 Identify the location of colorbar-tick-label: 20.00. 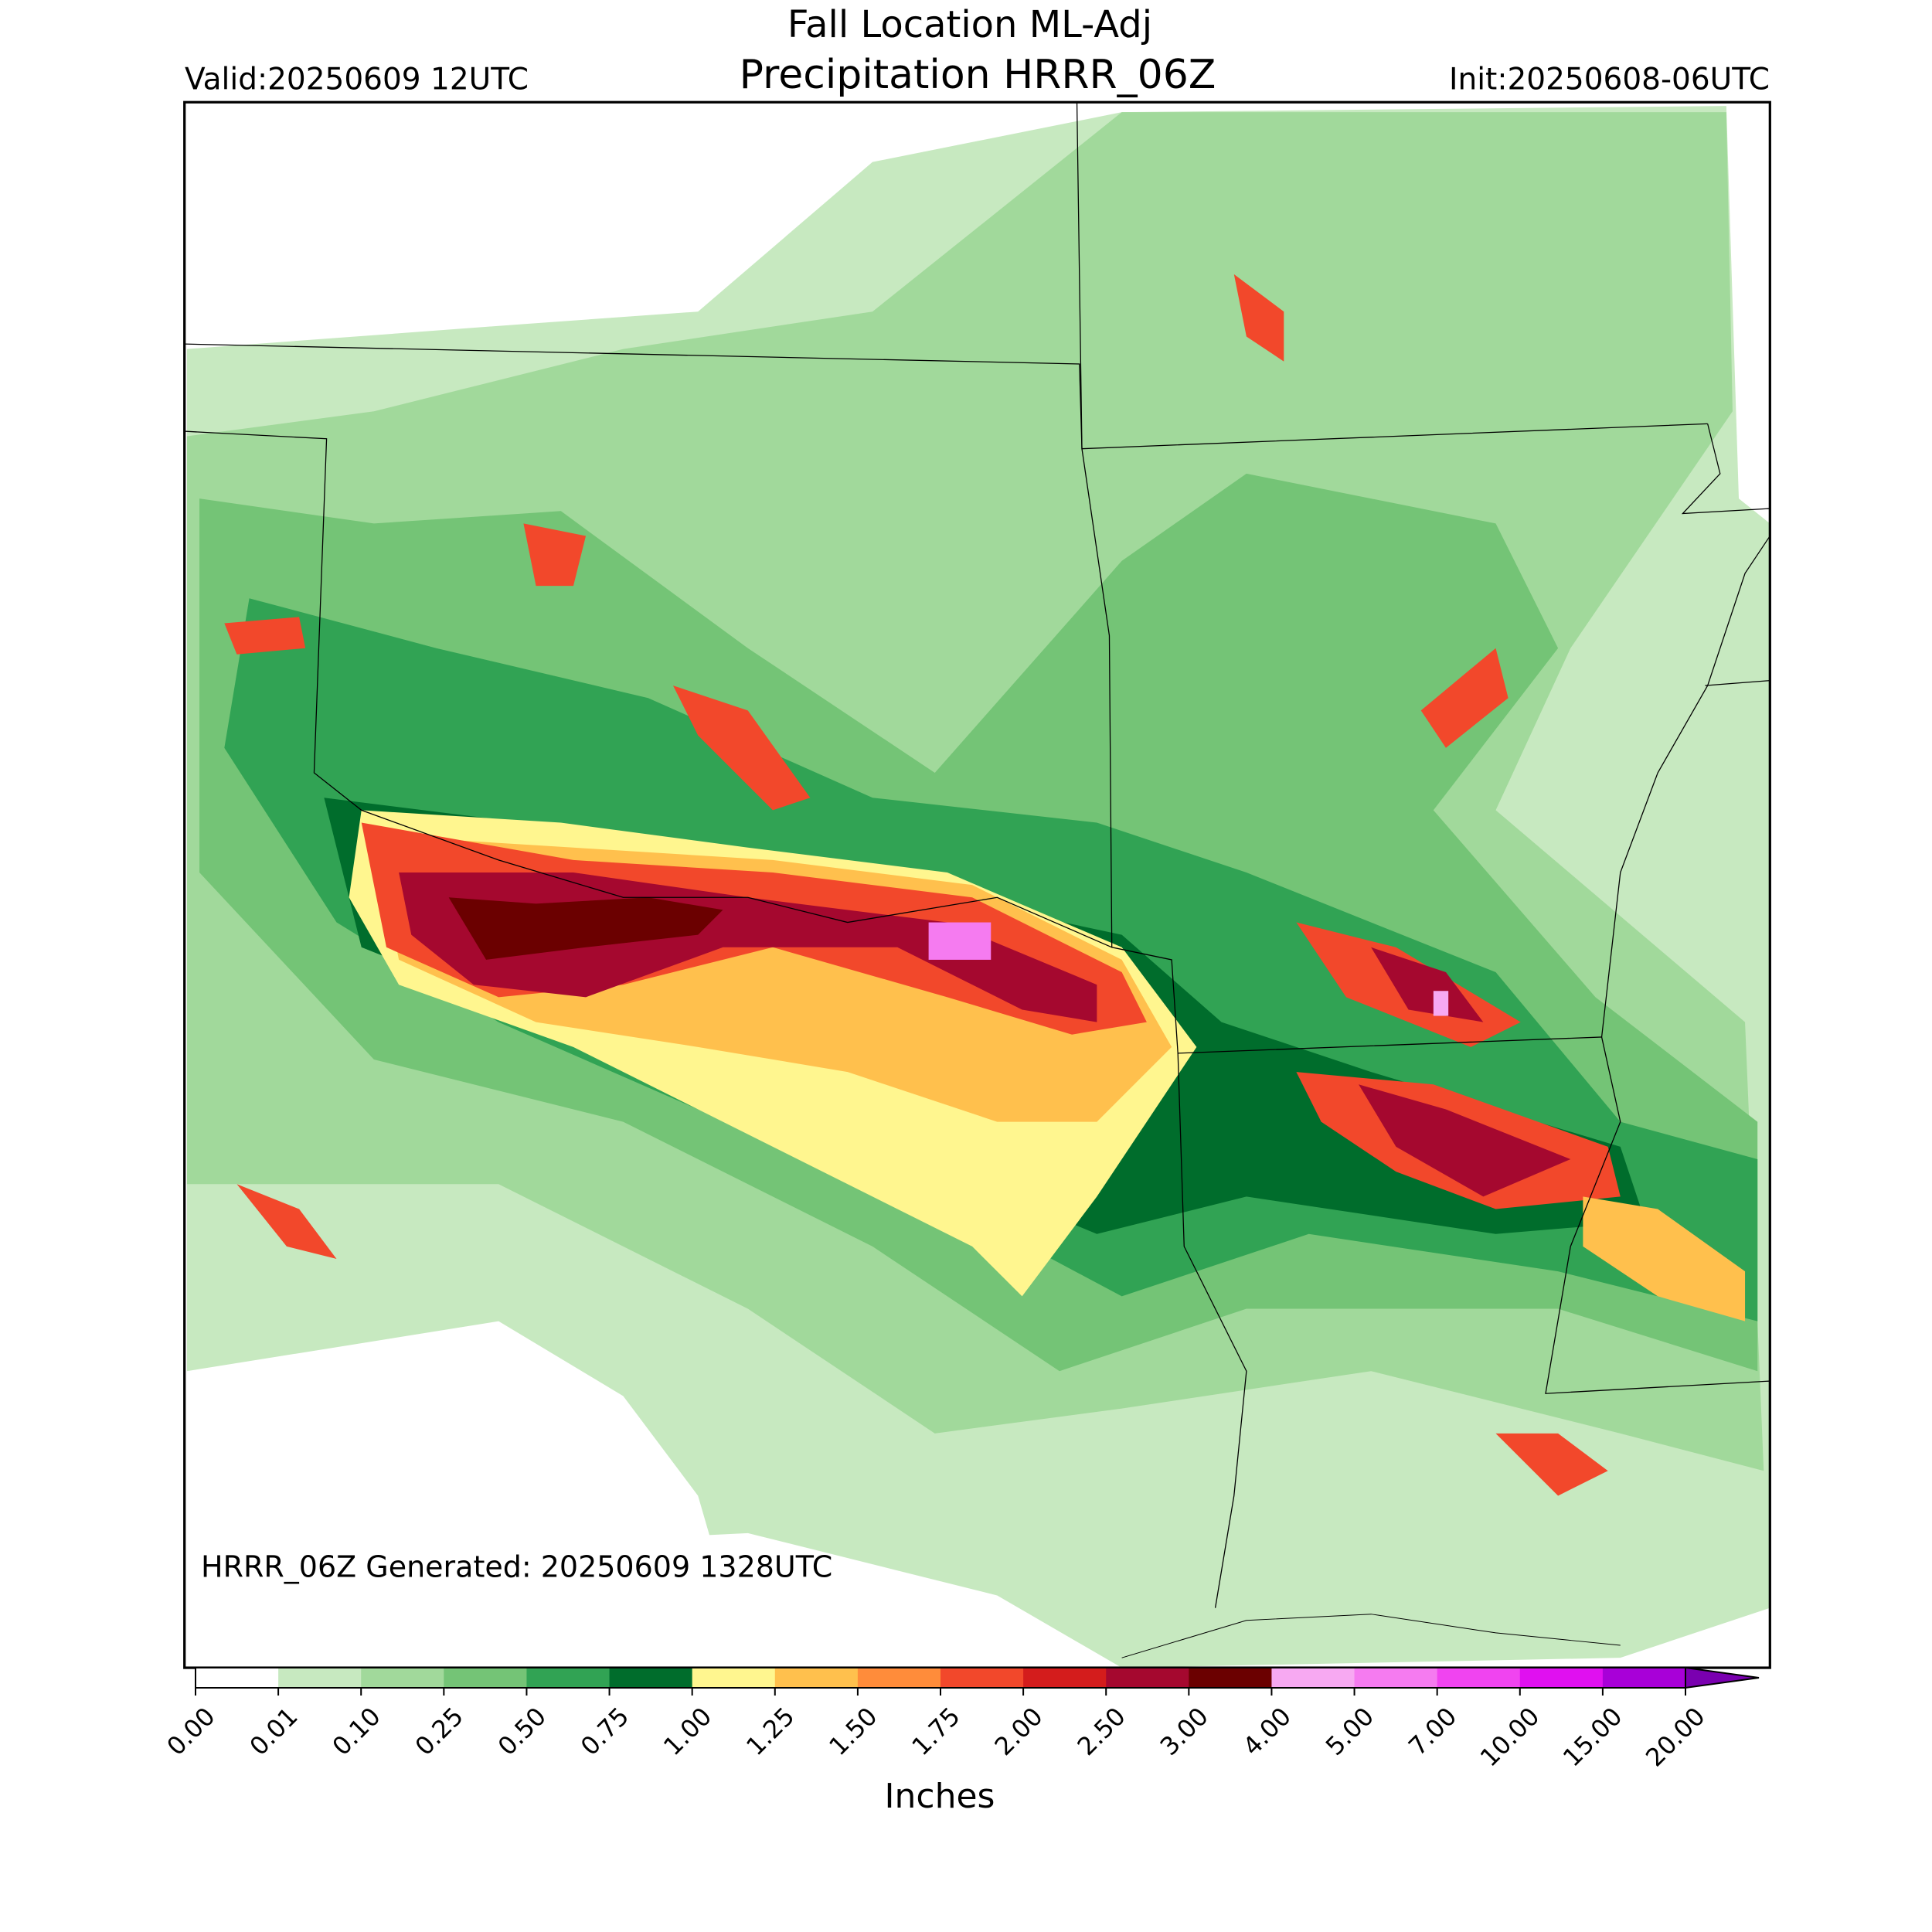
(1675, 1738).